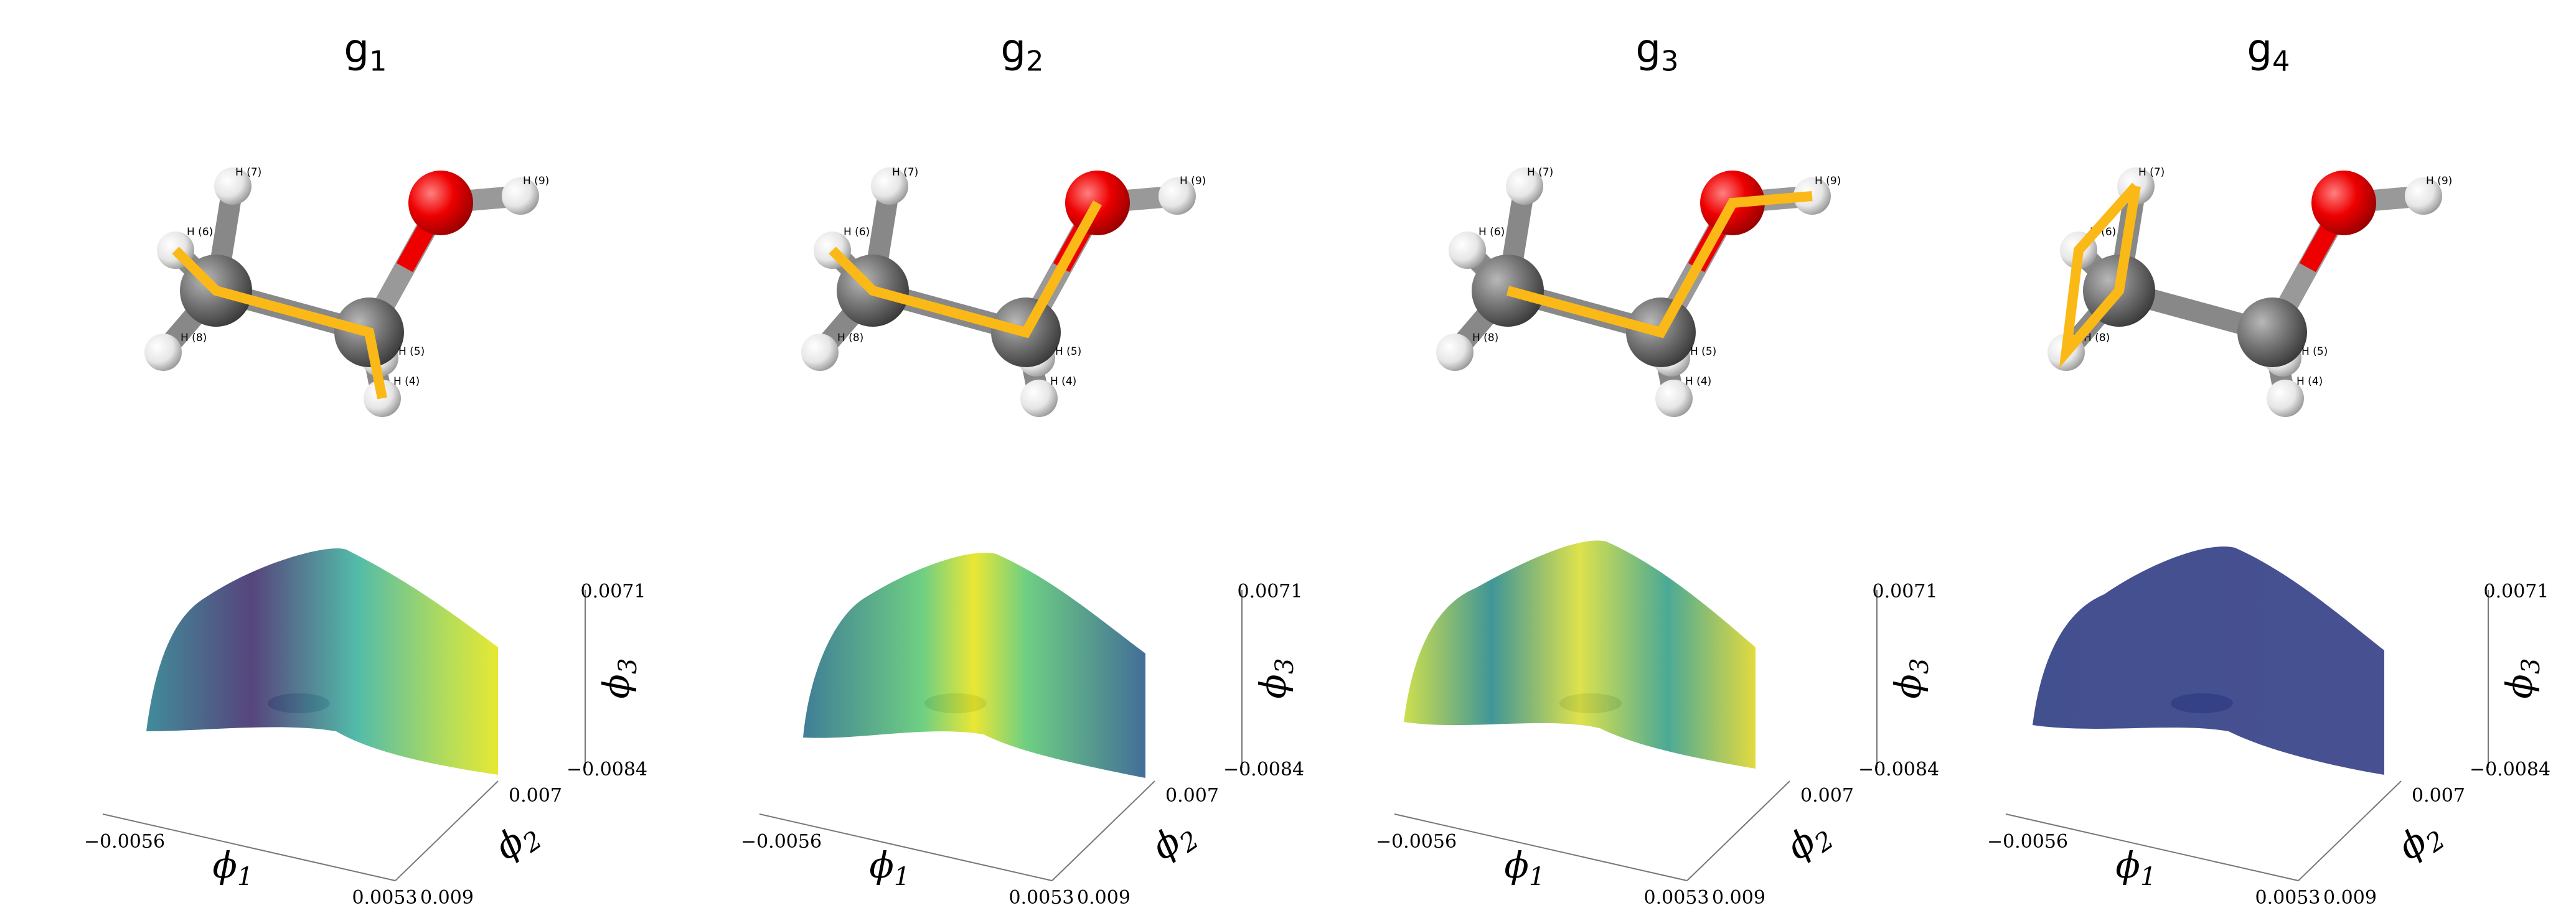  I want to click on panel-title-sub: 1, so click(378, 60).